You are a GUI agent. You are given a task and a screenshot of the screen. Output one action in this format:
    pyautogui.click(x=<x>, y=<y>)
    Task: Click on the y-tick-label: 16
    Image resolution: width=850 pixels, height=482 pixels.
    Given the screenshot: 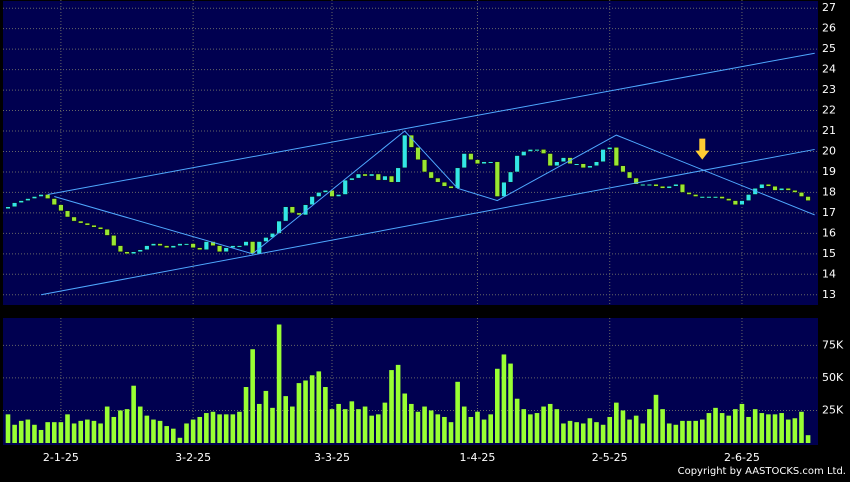 What is the action you would take?
    pyautogui.click(x=829, y=232)
    